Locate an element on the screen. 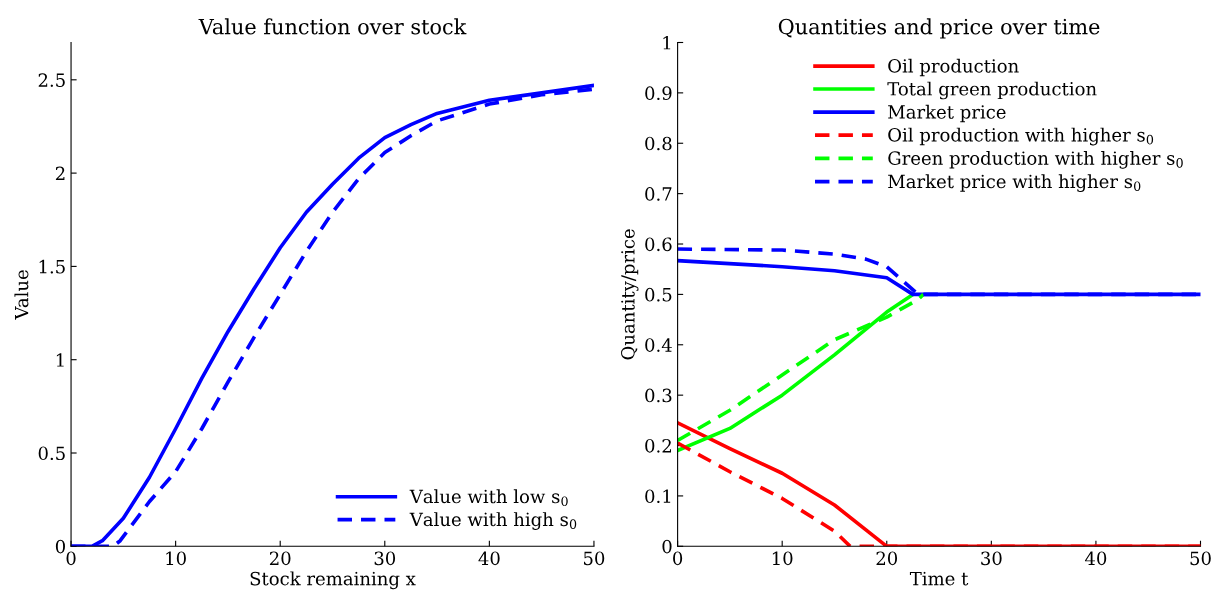 Image resolution: width=1225 pixels, height=607 pixels. y-tick-label: 0.6 is located at coordinates (658, 244).